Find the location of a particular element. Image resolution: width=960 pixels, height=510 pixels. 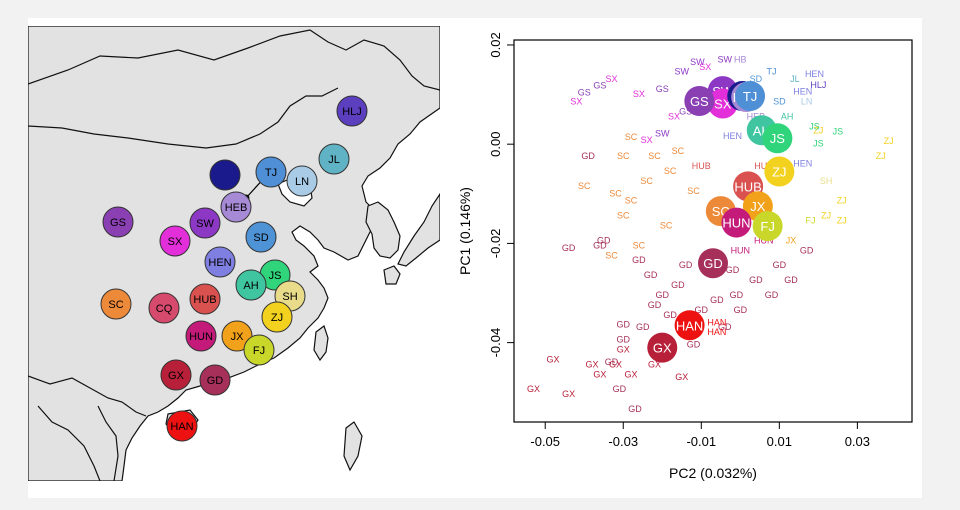

province-circle-sx is located at coordinates (175, 241).